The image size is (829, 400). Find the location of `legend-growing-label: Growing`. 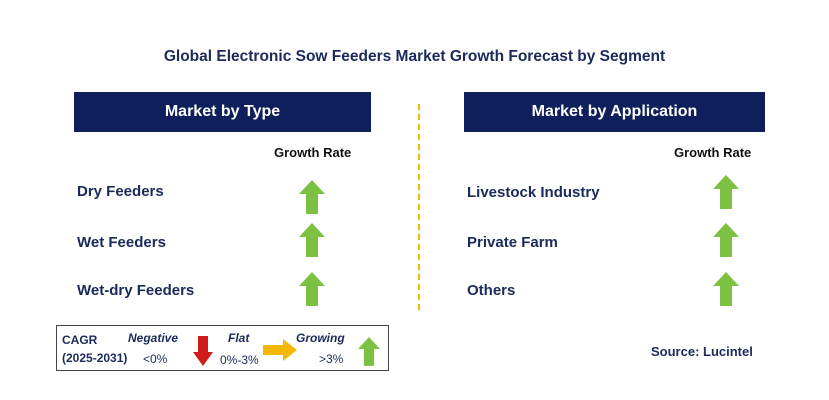

legend-growing-label: Growing is located at coordinates (320, 338).